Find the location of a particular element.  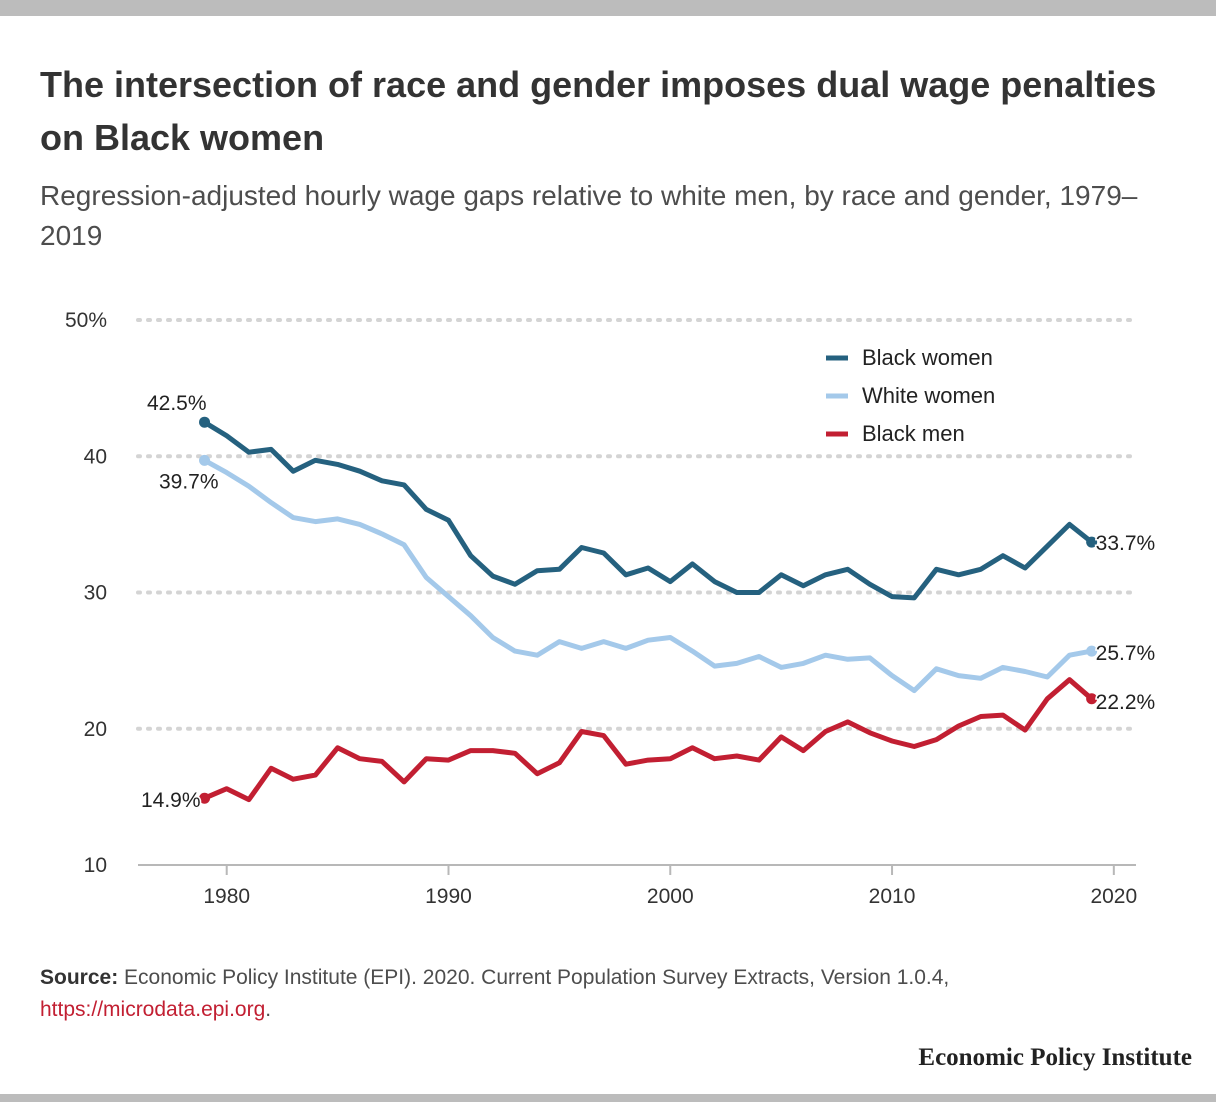

legend-label-black-men: Black men is located at coordinates (913, 433).